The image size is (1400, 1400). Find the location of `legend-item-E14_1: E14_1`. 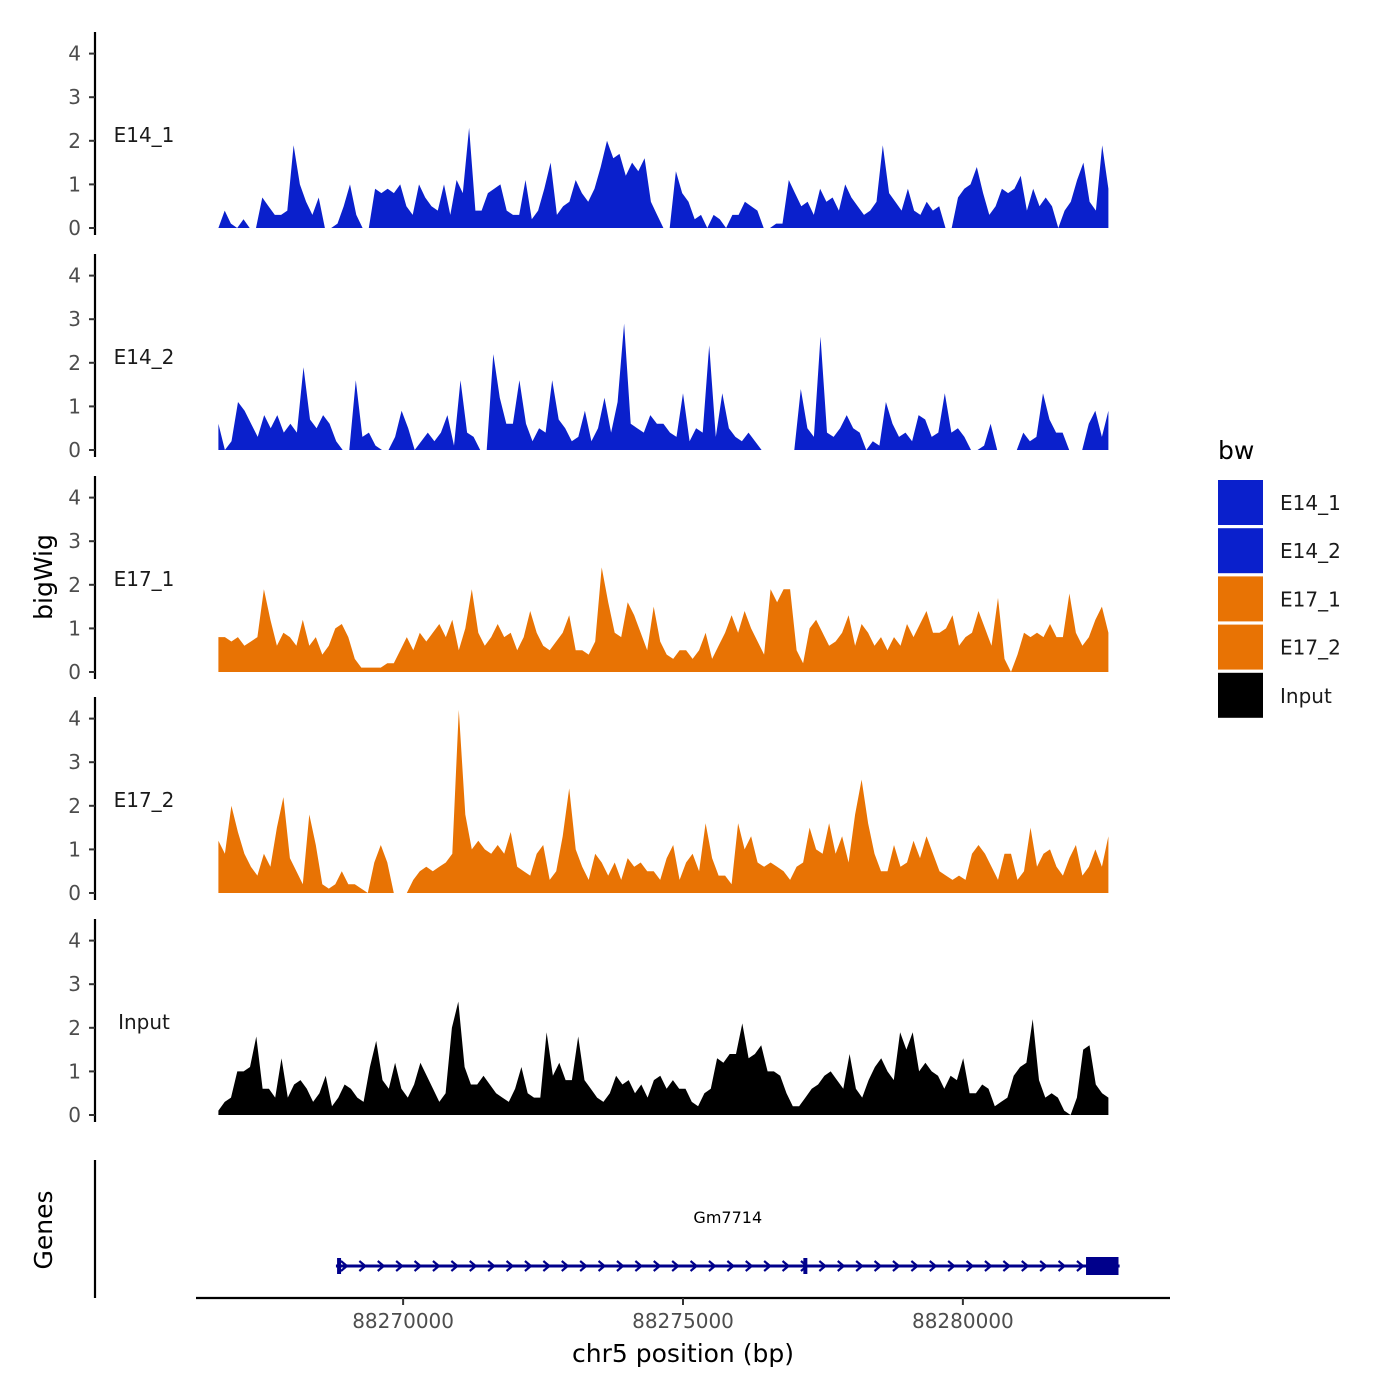

legend-item-E14_1: E14_1 is located at coordinates (1279, 502).